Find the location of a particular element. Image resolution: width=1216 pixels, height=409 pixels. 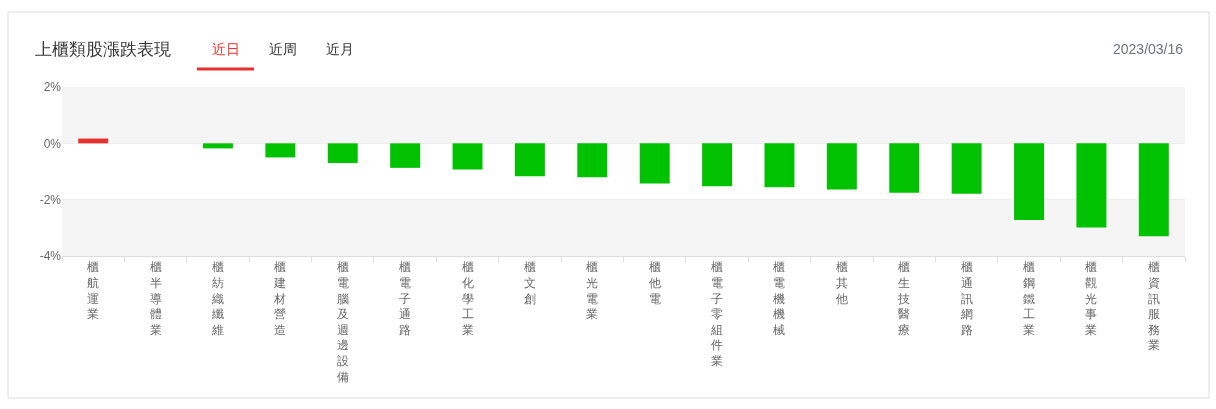

x-tick-label: 櫃光電業 is located at coordinates (592, 291).